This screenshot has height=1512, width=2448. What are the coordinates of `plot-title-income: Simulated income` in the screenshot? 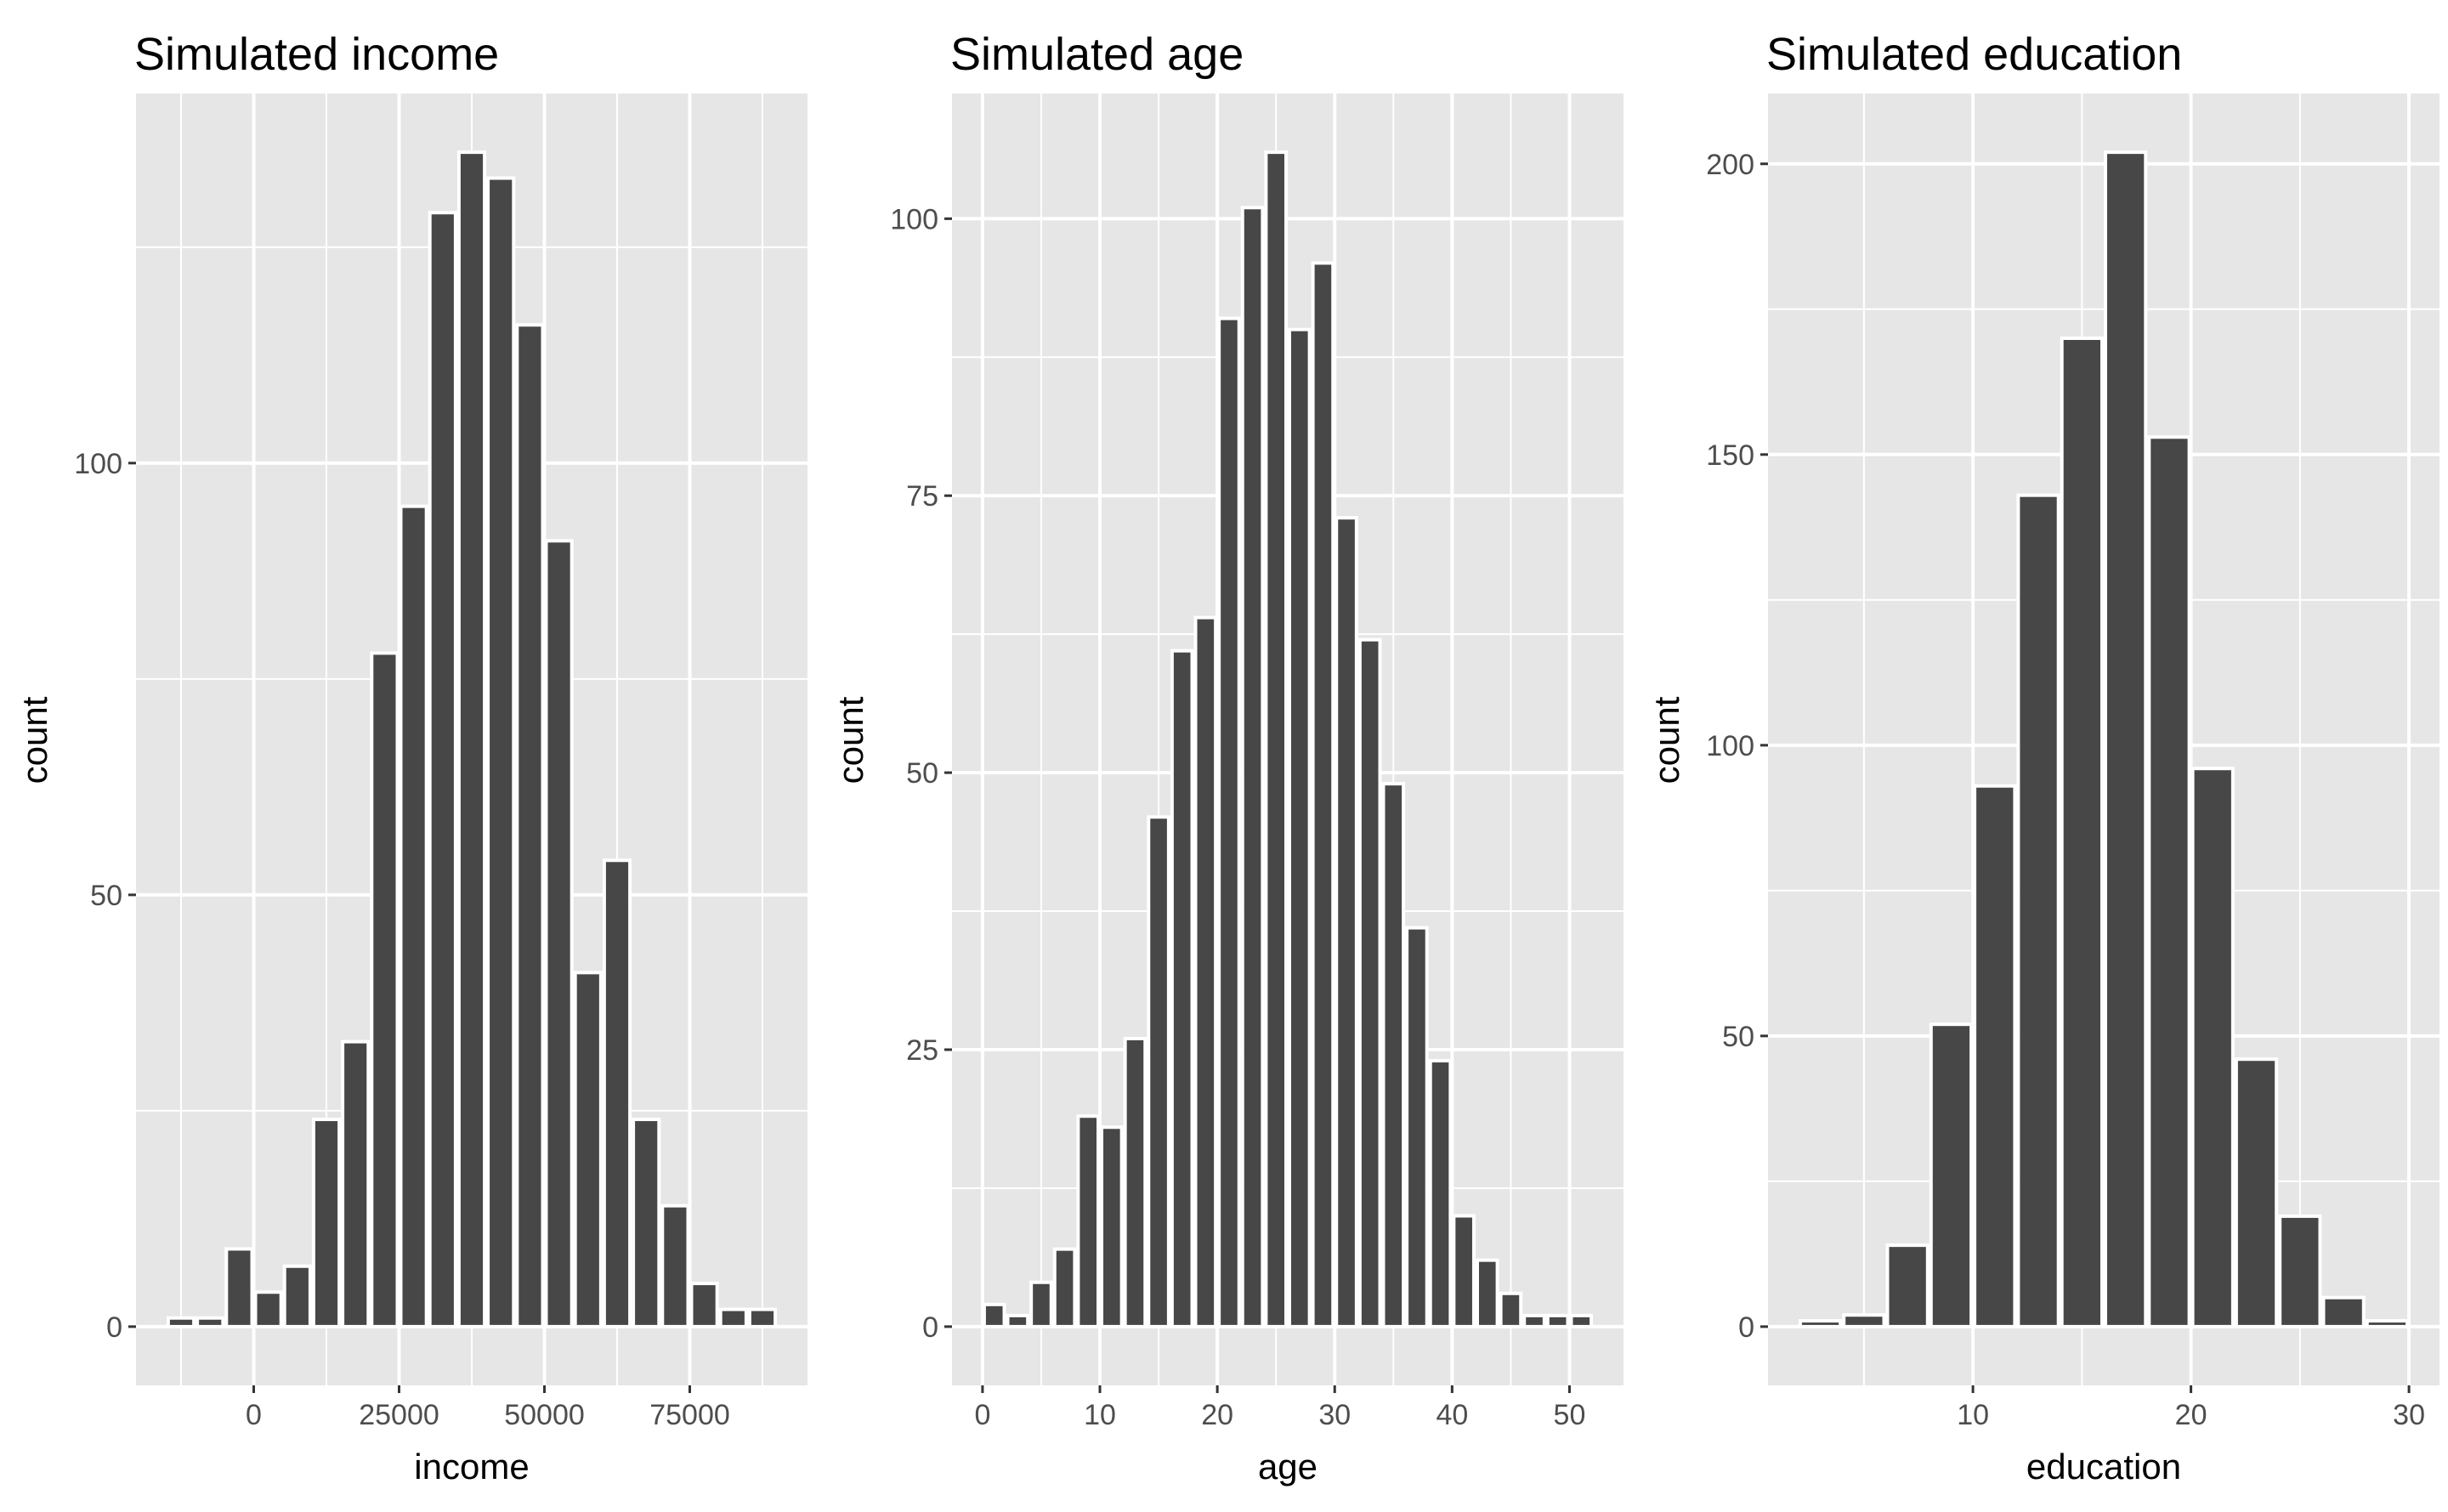 It's located at (317, 54).